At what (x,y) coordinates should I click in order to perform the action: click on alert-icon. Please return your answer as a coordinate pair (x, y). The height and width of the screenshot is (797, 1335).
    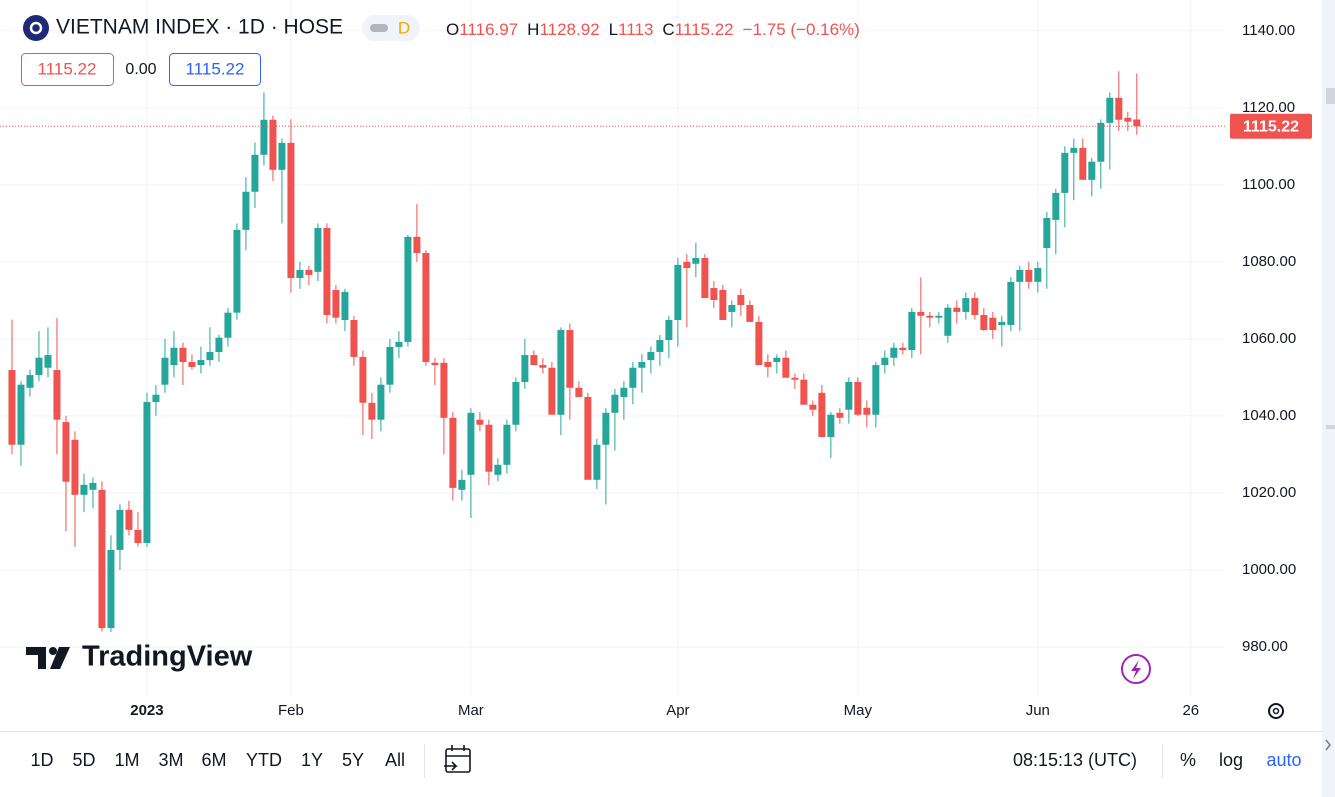
    Looking at the image, I should click on (1136, 669).